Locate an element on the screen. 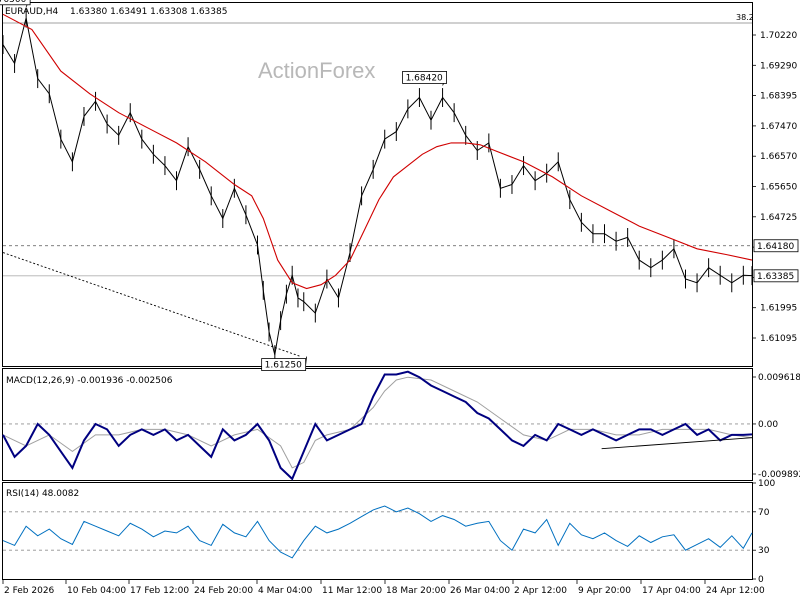  chart-symbol: EURAUD,H4 is located at coordinates (31, 12).